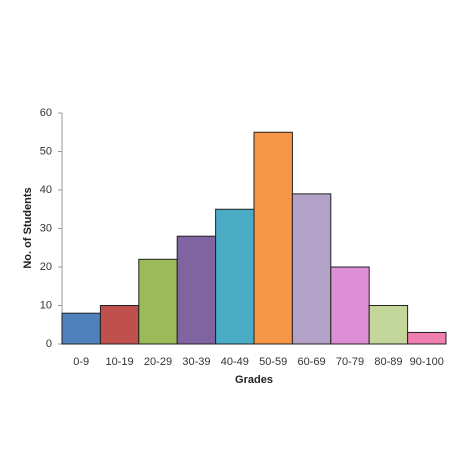 Image resolution: width=474 pixels, height=474 pixels. Describe the element at coordinates (254, 380) in the screenshot. I see `x-axis-title: Grades` at that location.